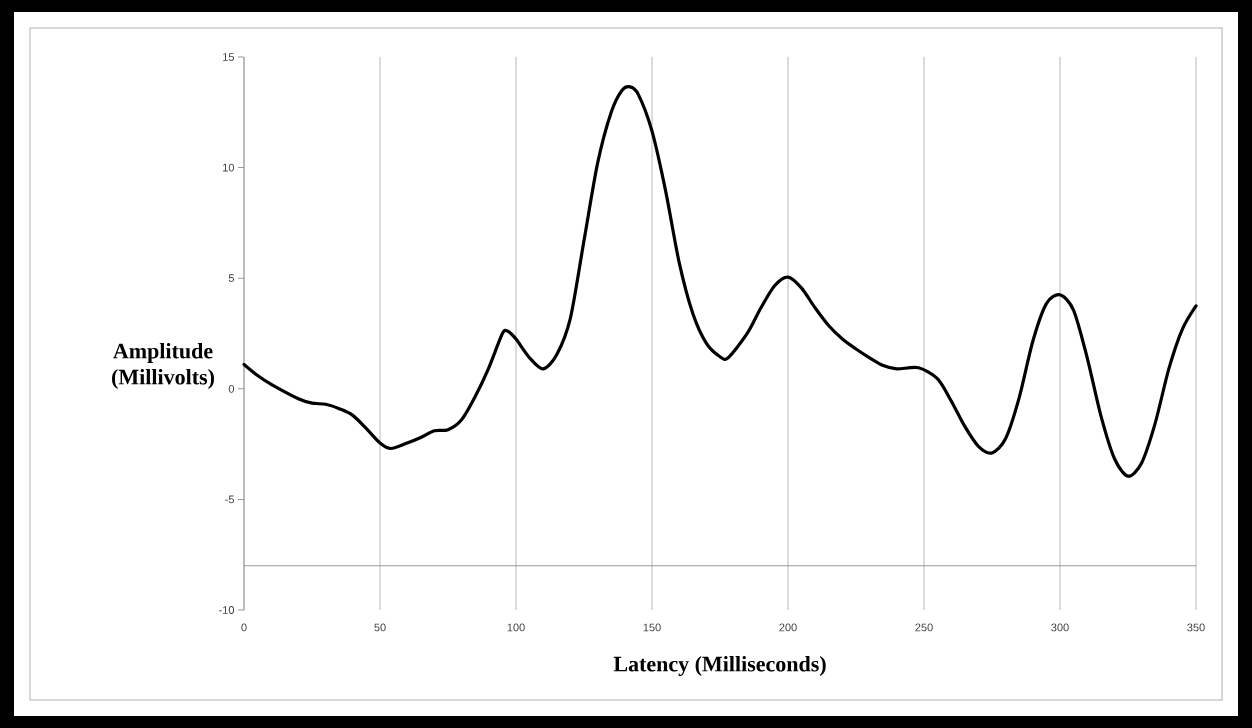 The image size is (1252, 728). Describe the element at coordinates (163, 366) in the screenshot. I see `y-axis-title: Amplitude (Millivolts)` at that location.